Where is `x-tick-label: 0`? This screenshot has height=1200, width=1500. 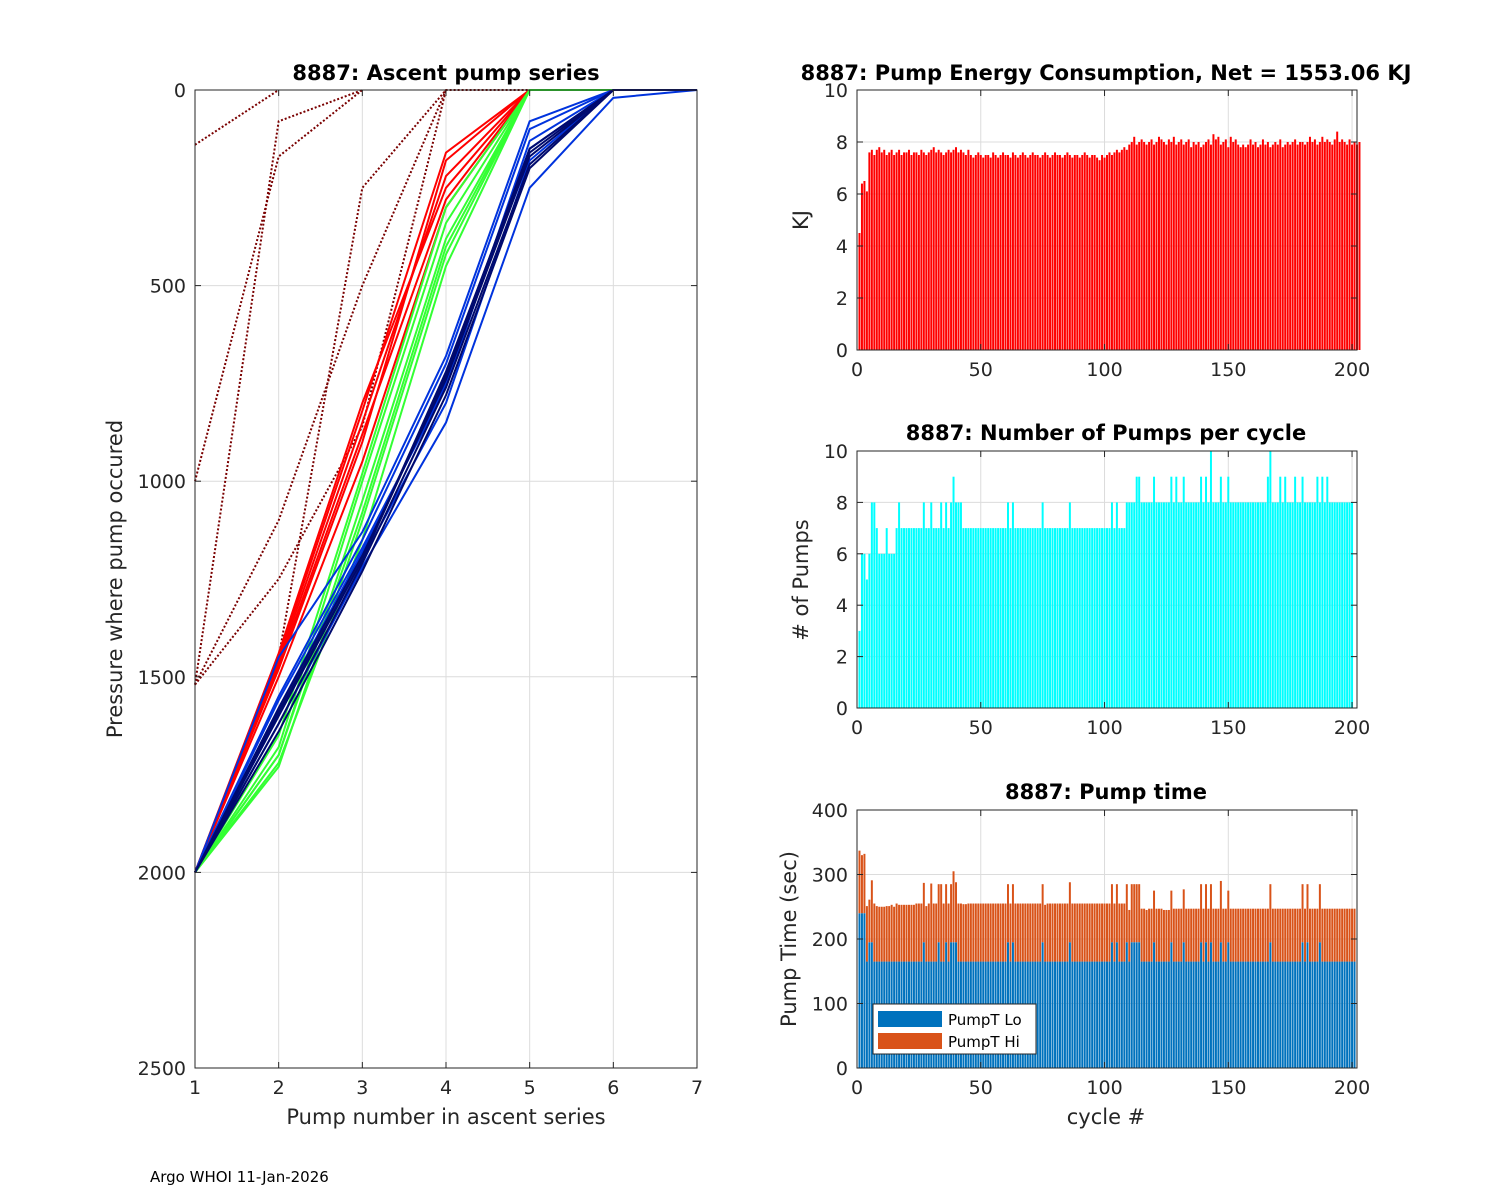 x-tick-label: 0 is located at coordinates (857, 1088).